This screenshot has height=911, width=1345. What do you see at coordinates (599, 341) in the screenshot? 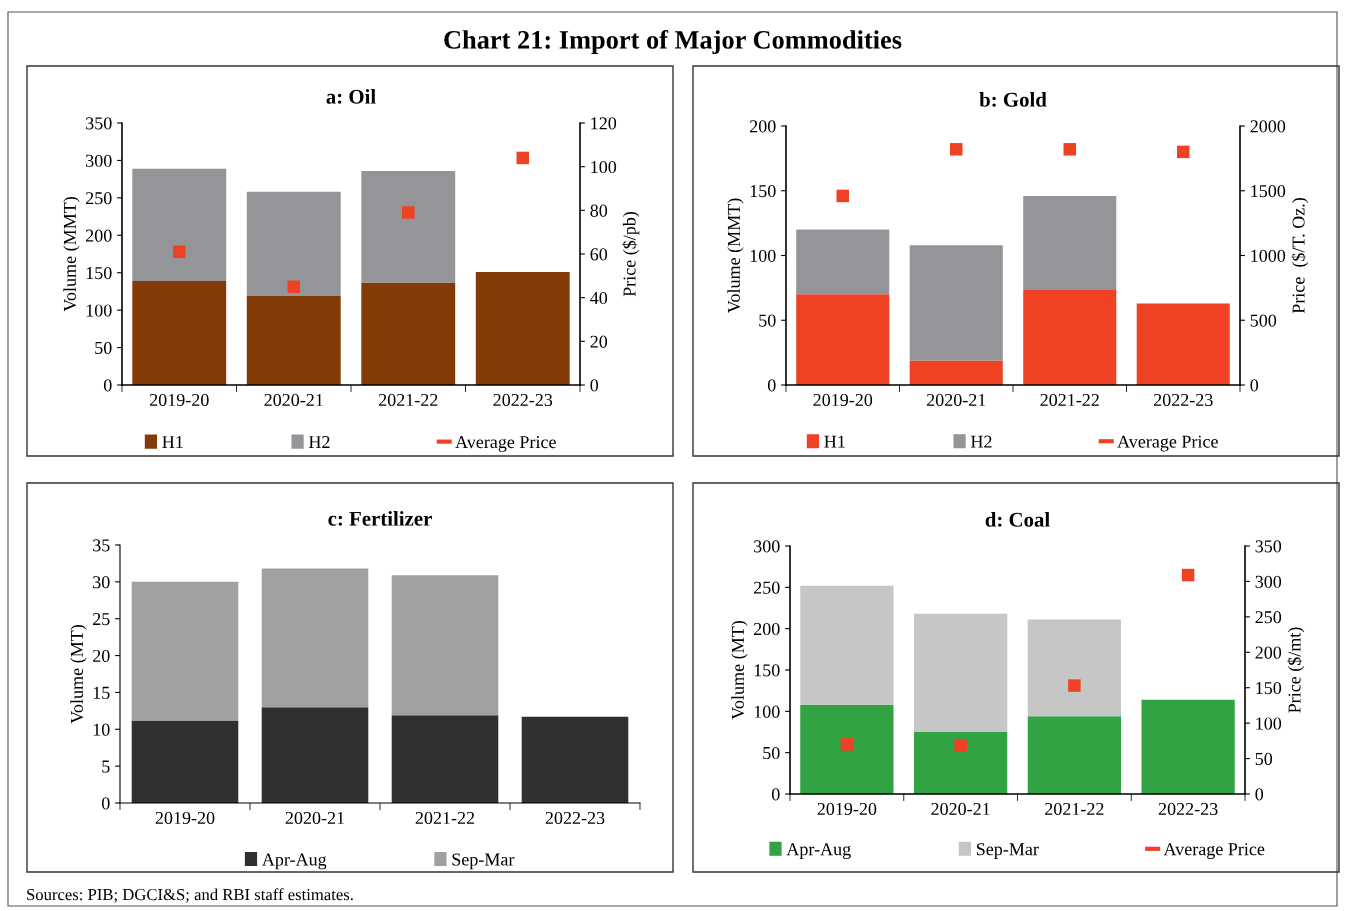
I see `y2-tick-label: 20` at bounding box center [599, 341].